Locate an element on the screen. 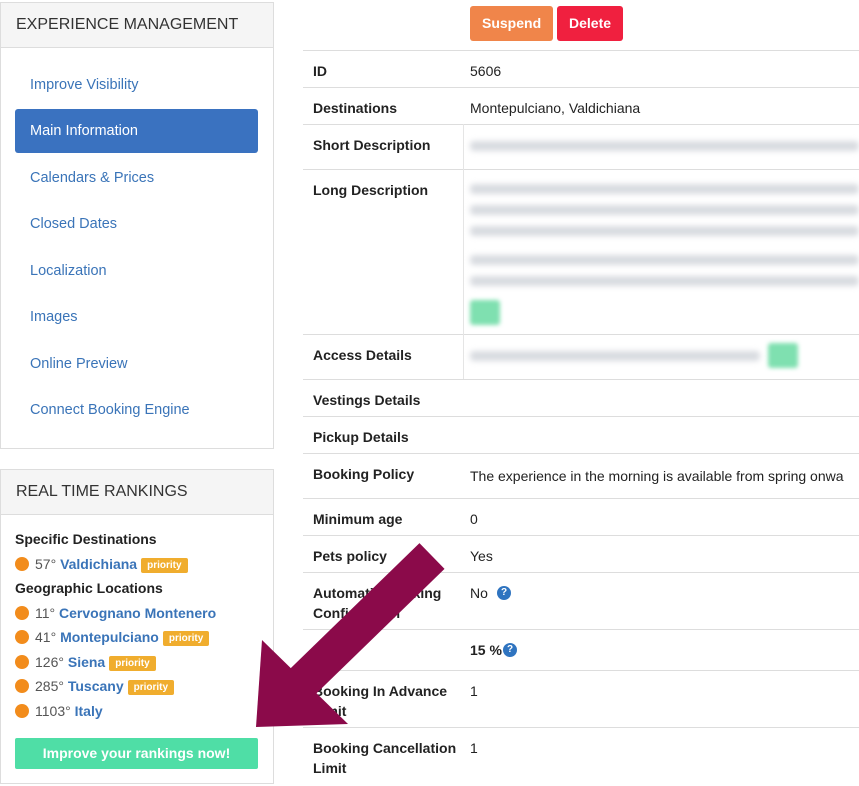 This screenshot has height=786, width=859. action-button: Delete is located at coordinates (590, 23).